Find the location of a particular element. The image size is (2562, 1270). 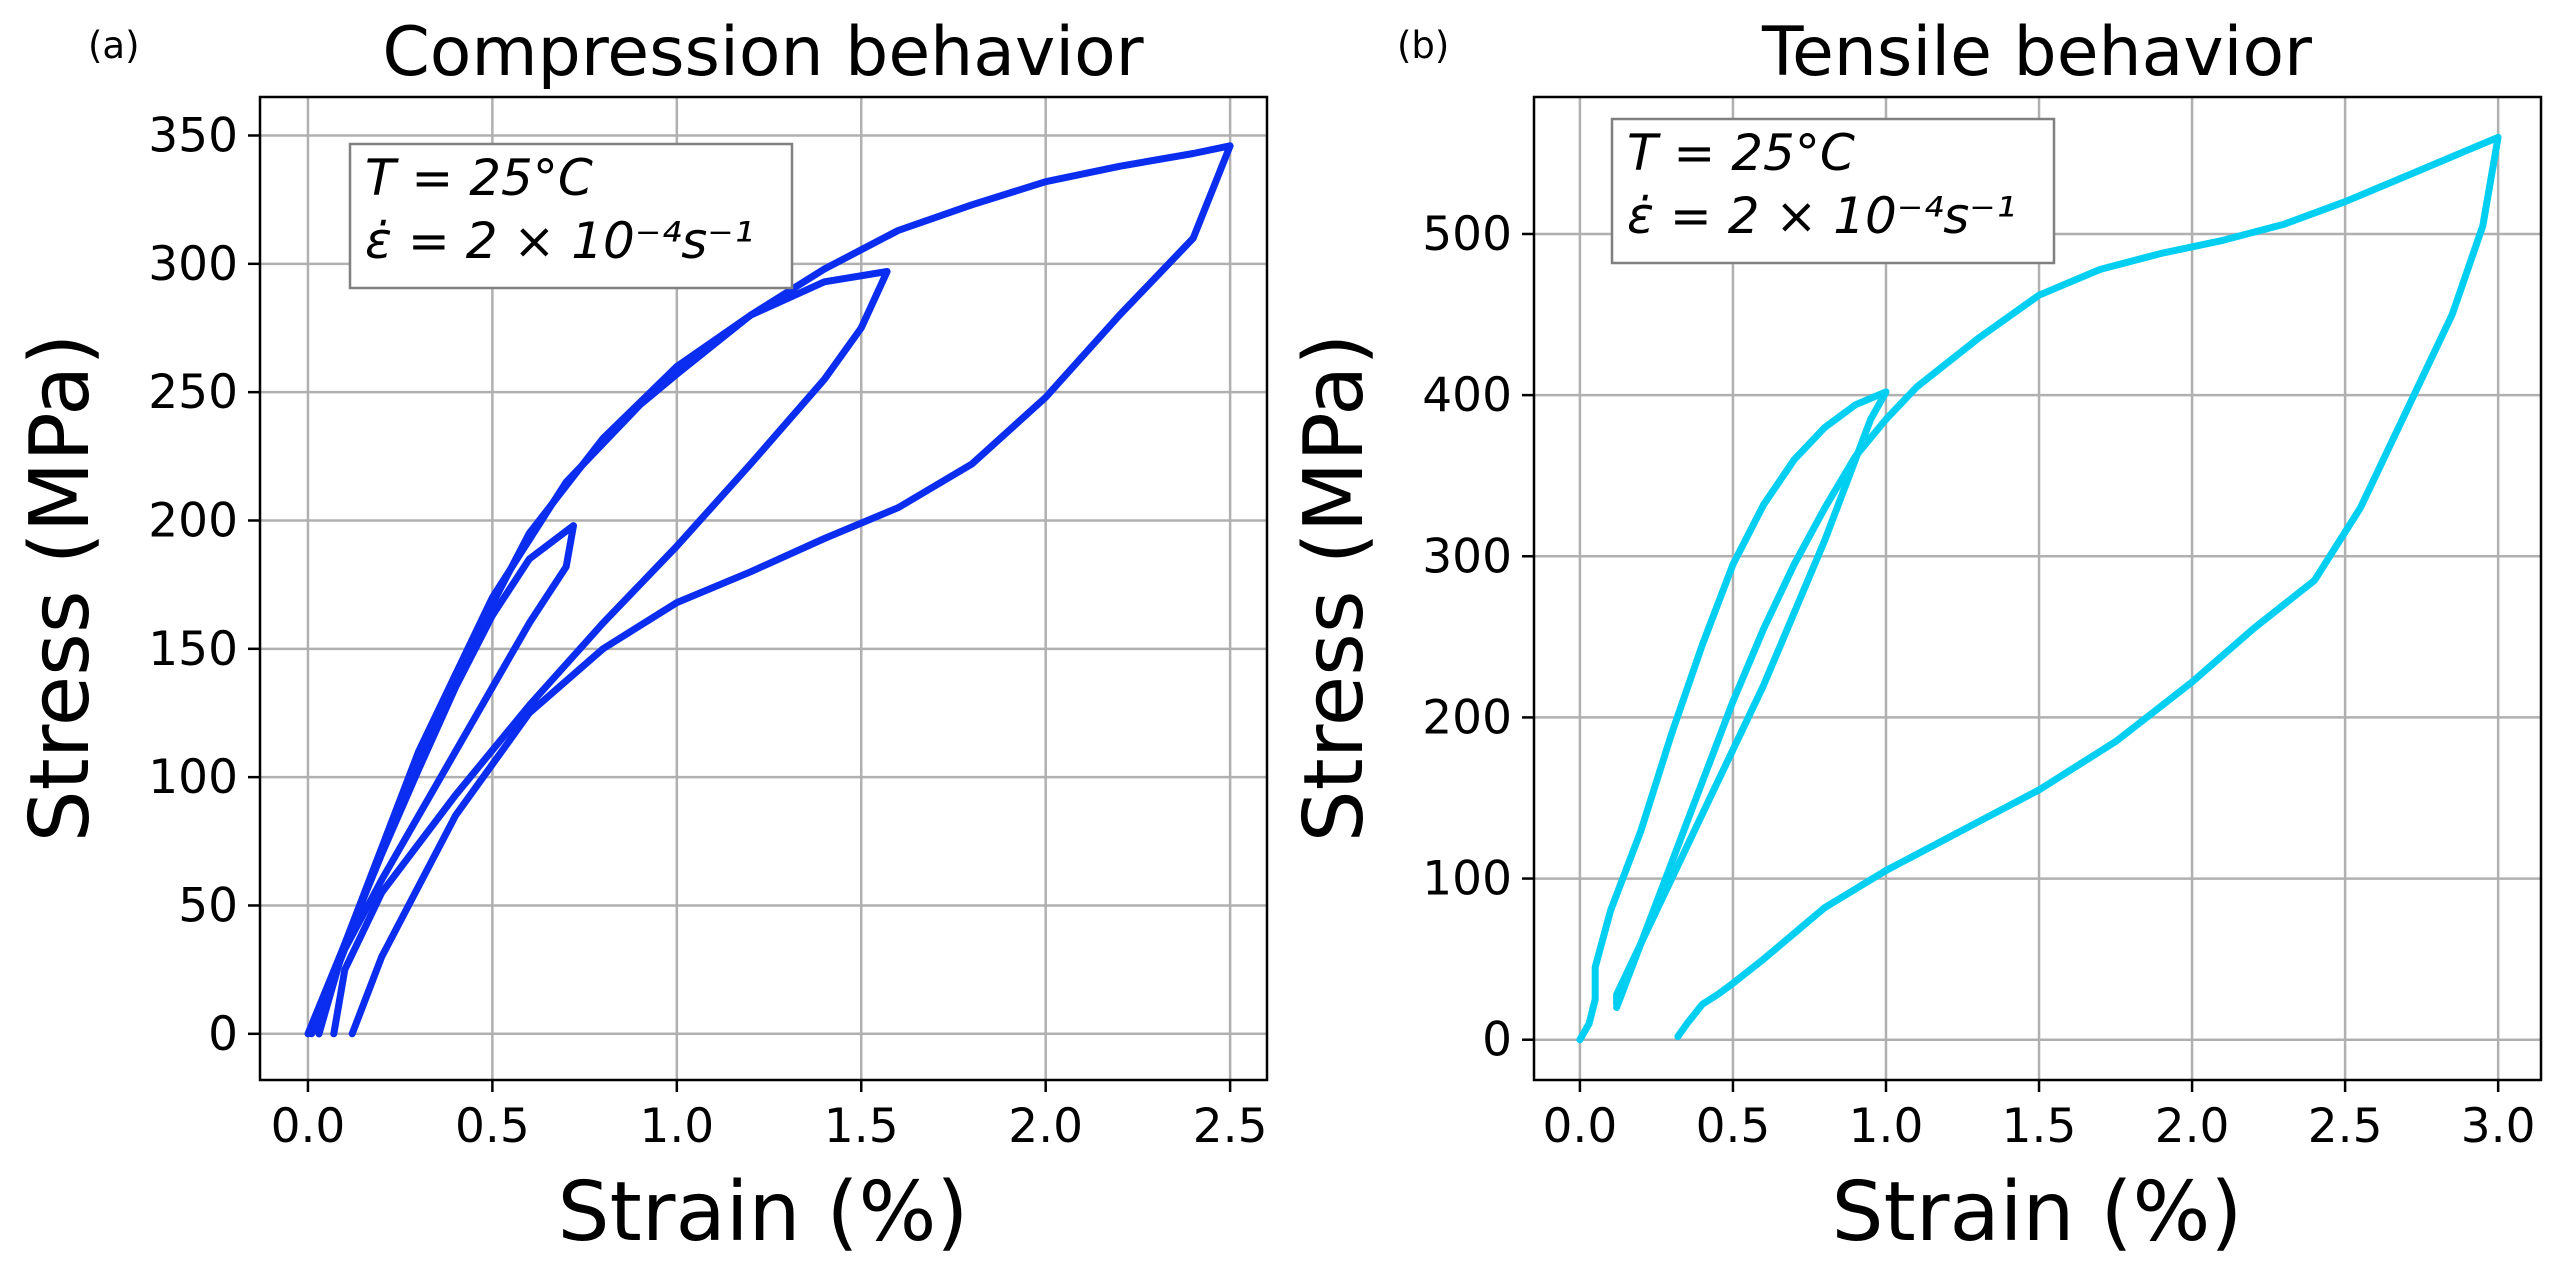

y-tick-label-b: 500 is located at coordinates (1467, 234).